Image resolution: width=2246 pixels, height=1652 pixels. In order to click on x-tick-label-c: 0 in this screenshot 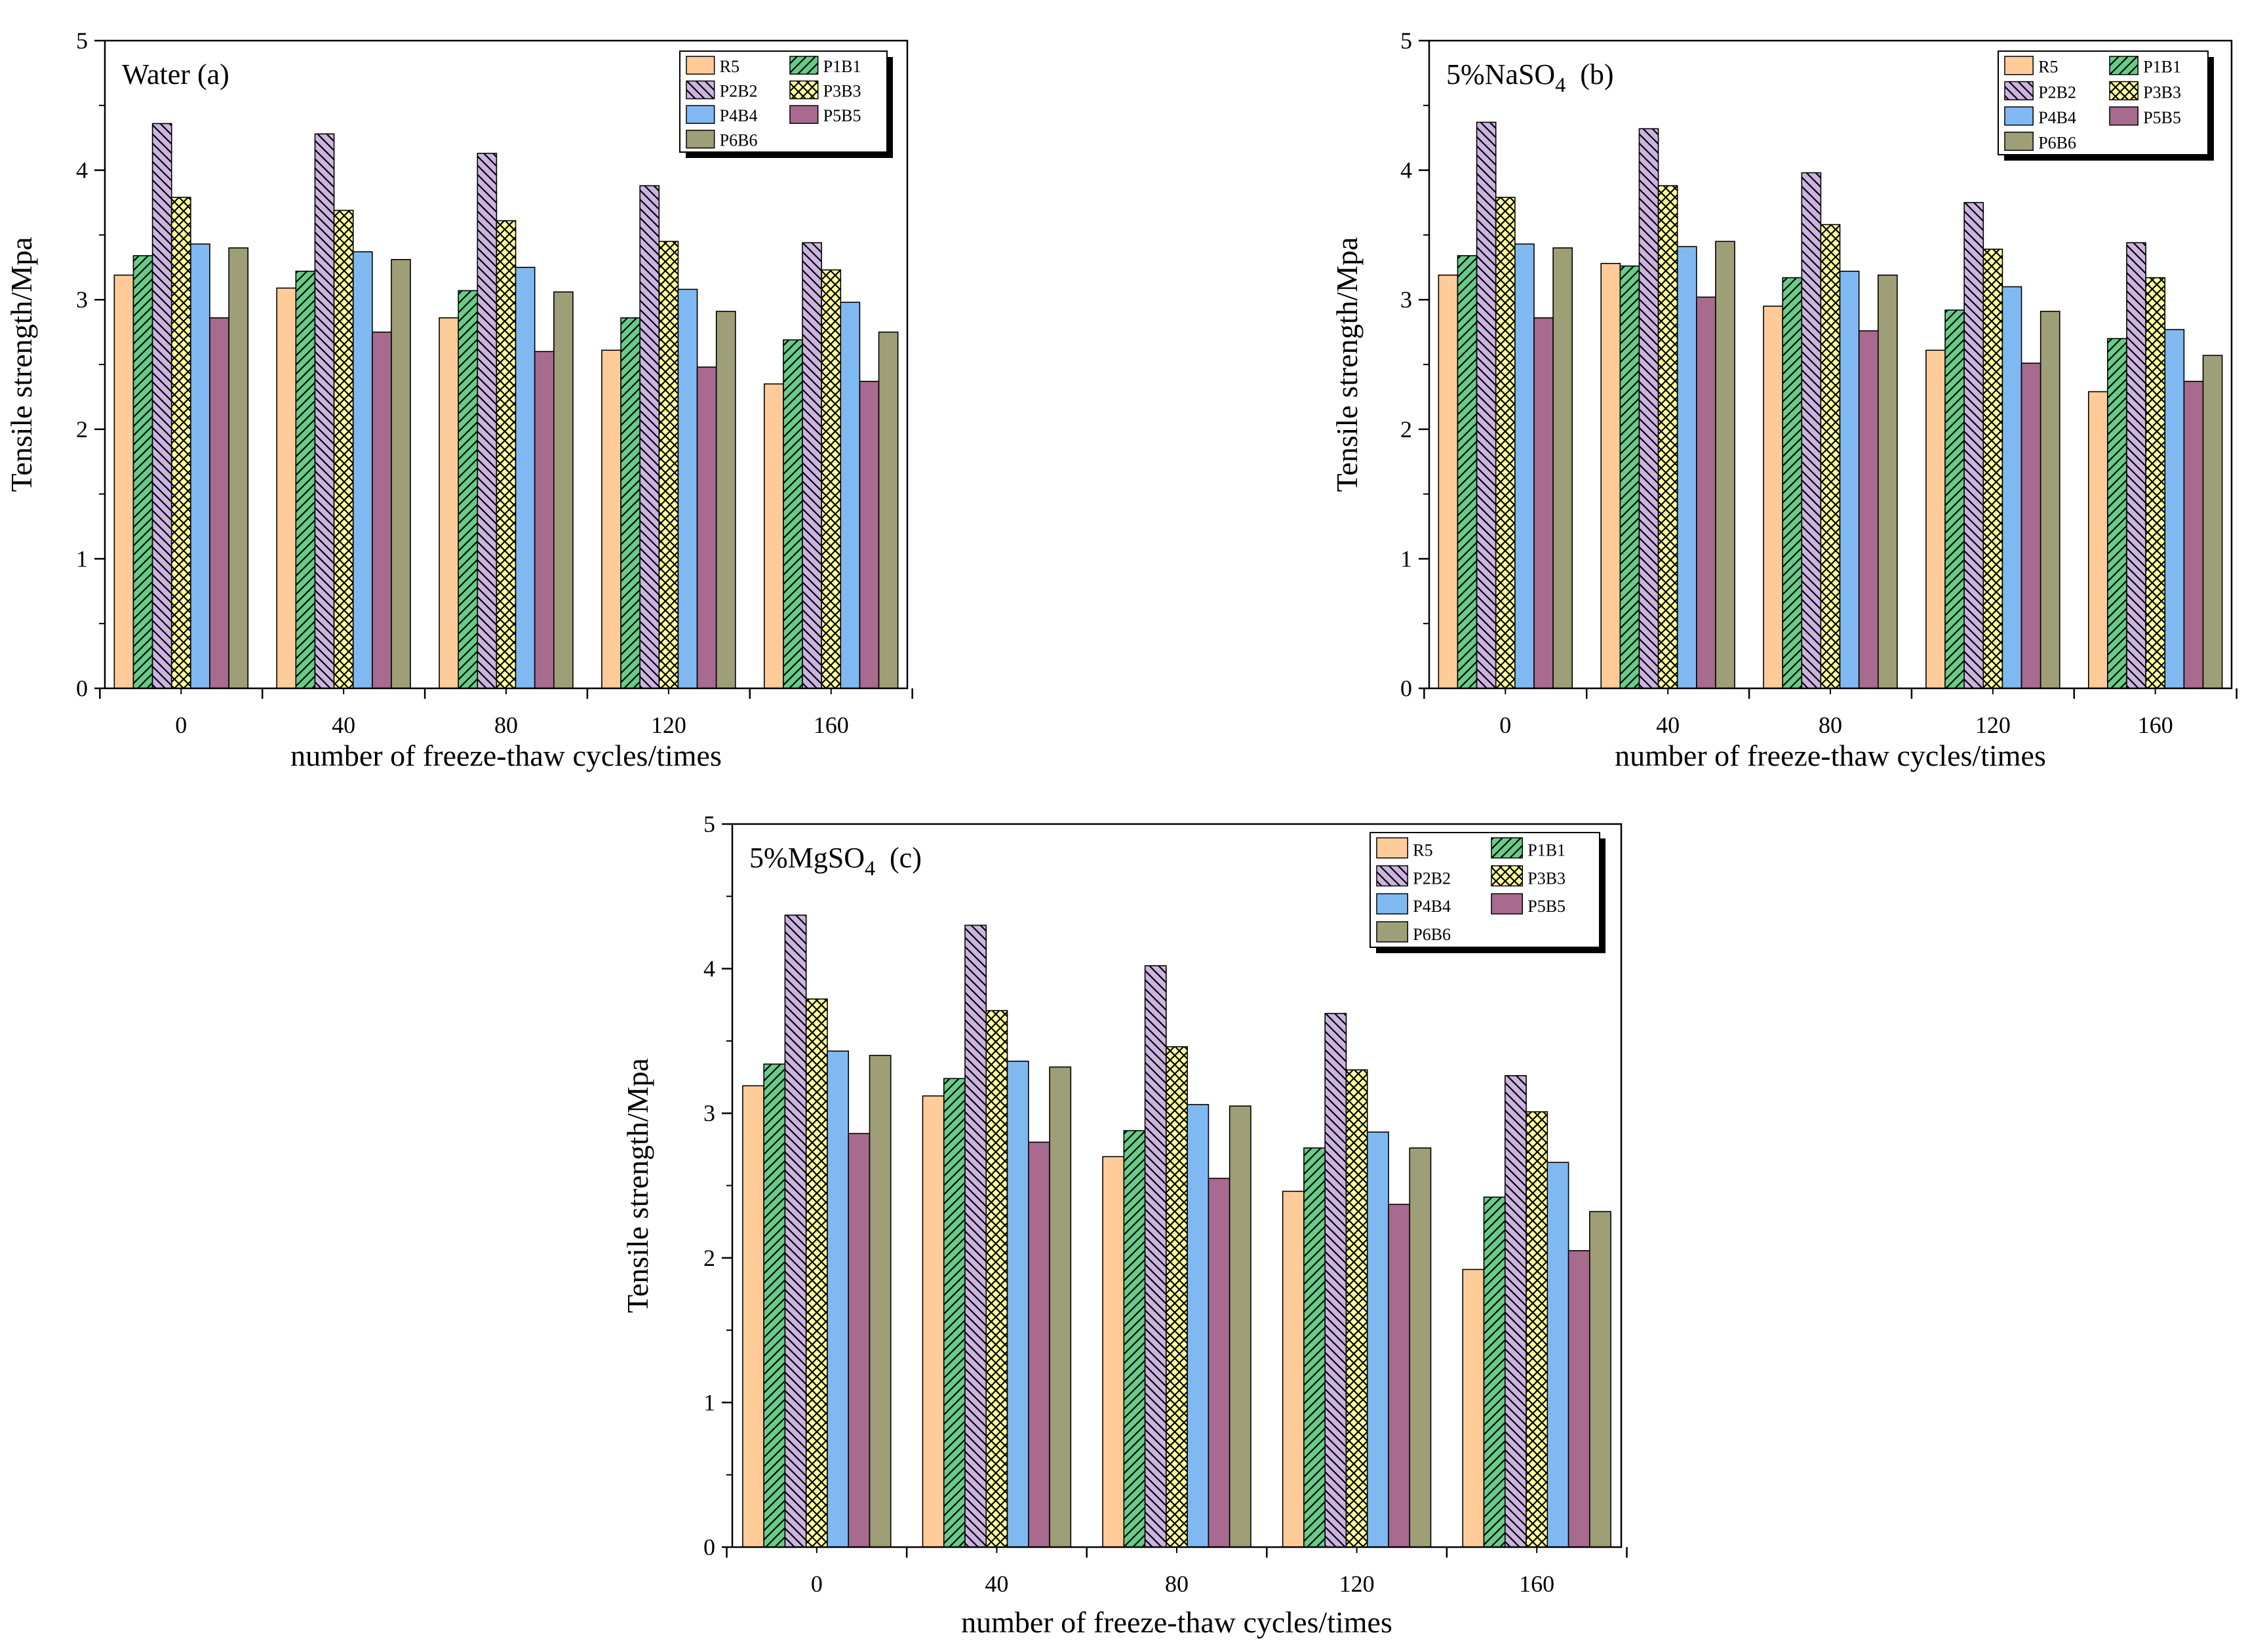, I will do `click(817, 1584)`.